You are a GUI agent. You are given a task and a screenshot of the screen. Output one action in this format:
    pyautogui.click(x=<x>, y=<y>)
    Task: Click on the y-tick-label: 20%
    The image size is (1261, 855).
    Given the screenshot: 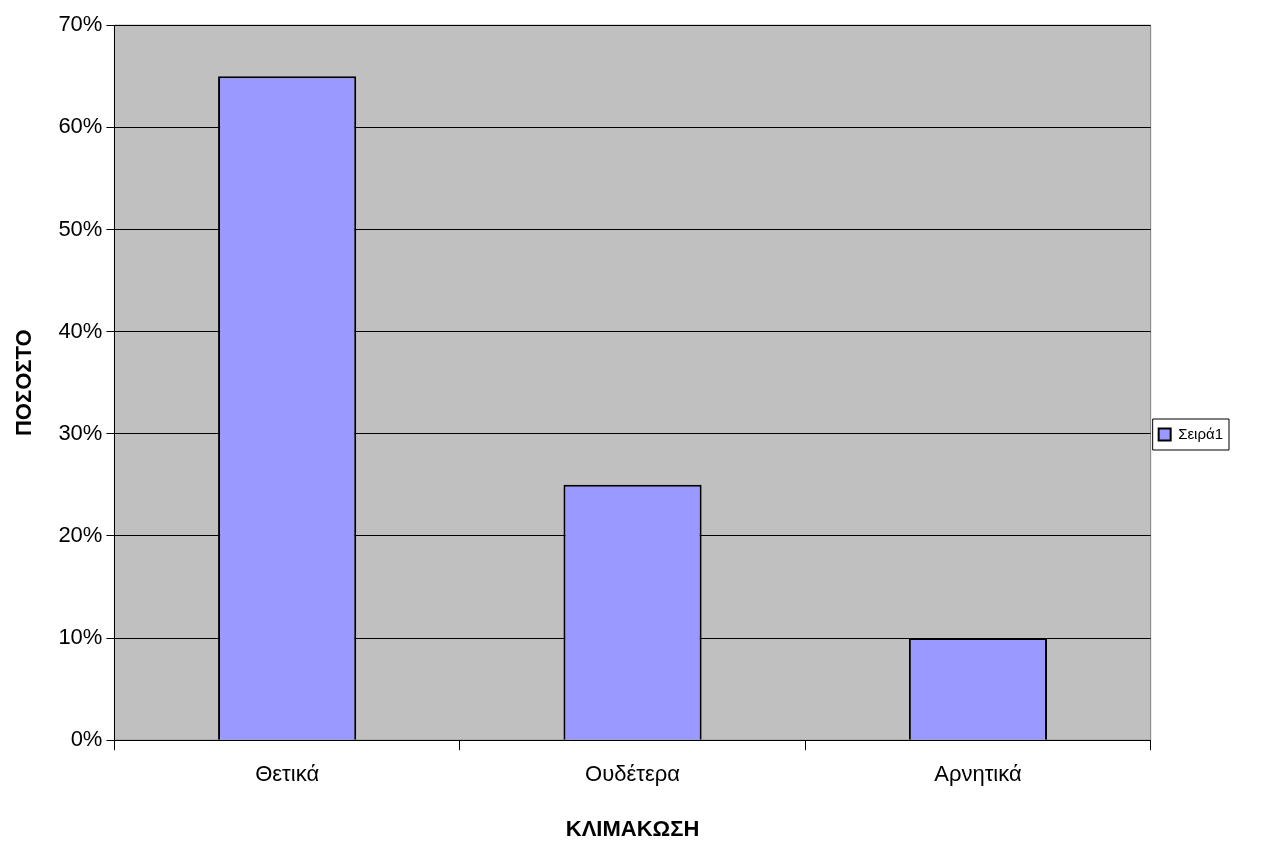 What is the action you would take?
    pyautogui.click(x=80, y=534)
    